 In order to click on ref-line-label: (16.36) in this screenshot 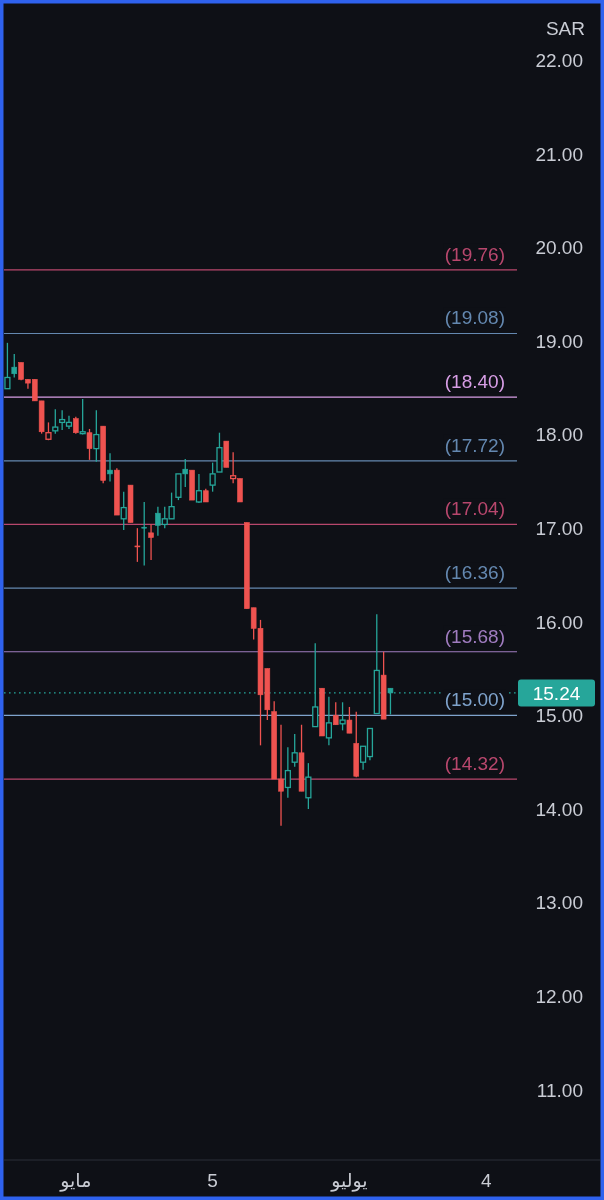, I will do `click(474, 573)`.